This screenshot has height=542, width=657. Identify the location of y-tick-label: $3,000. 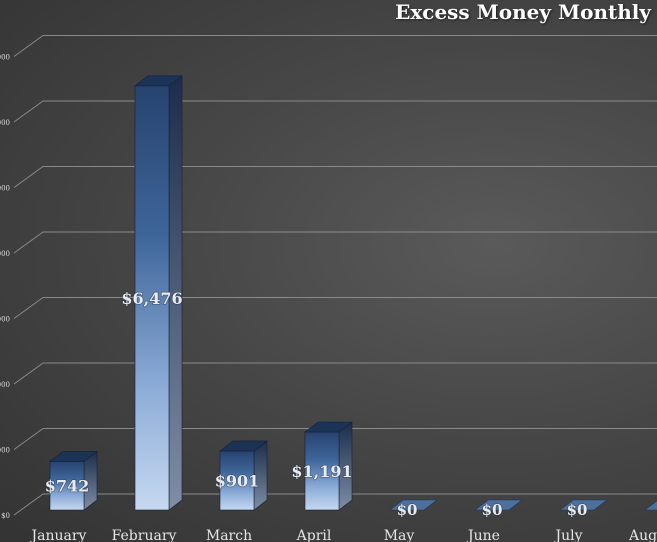
(5, 320).